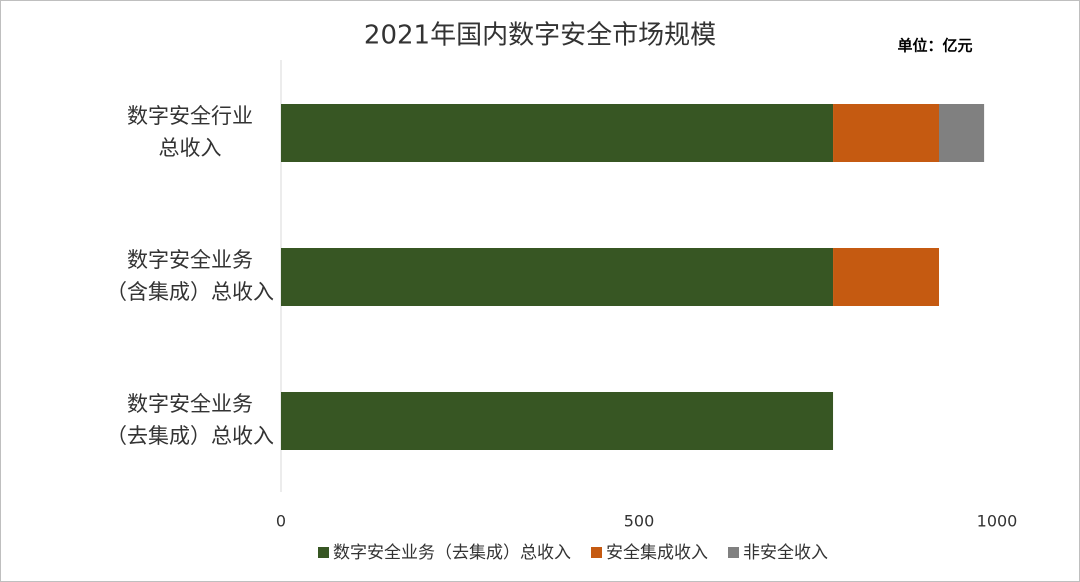 This screenshot has width=1080, height=582. What do you see at coordinates (190, 292) in the screenshot?
I see `y-tick-label: （含集成）总收入` at bounding box center [190, 292].